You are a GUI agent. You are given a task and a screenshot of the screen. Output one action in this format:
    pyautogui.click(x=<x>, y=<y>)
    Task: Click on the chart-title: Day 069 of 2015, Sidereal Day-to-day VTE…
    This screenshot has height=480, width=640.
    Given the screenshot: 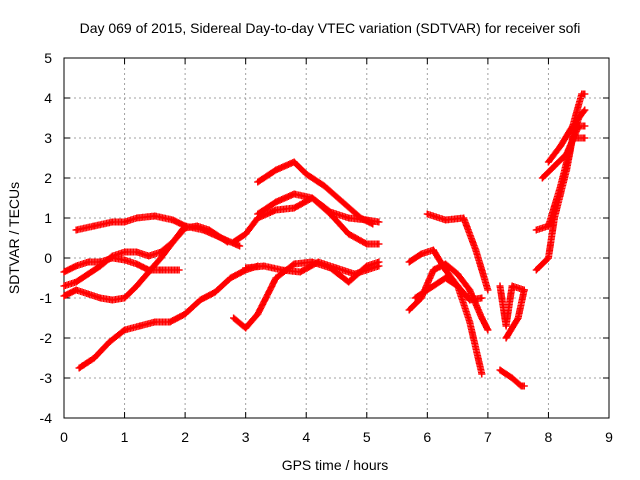 What is the action you would take?
    pyautogui.click(x=330, y=28)
    